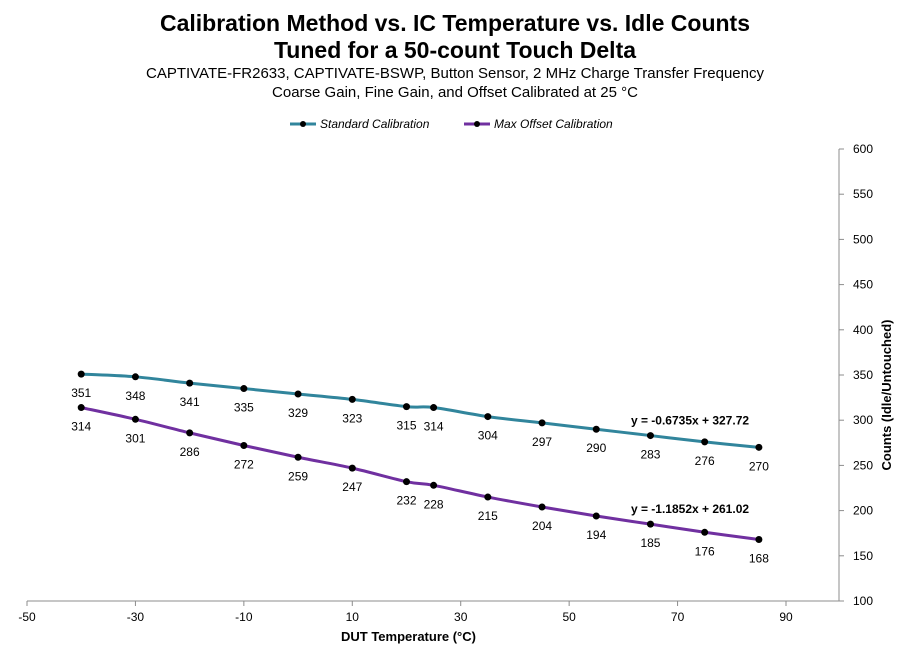 This screenshot has height=661, width=910. What do you see at coordinates (375, 124) in the screenshot?
I see `legend-label-1: Standard Calibration` at bounding box center [375, 124].